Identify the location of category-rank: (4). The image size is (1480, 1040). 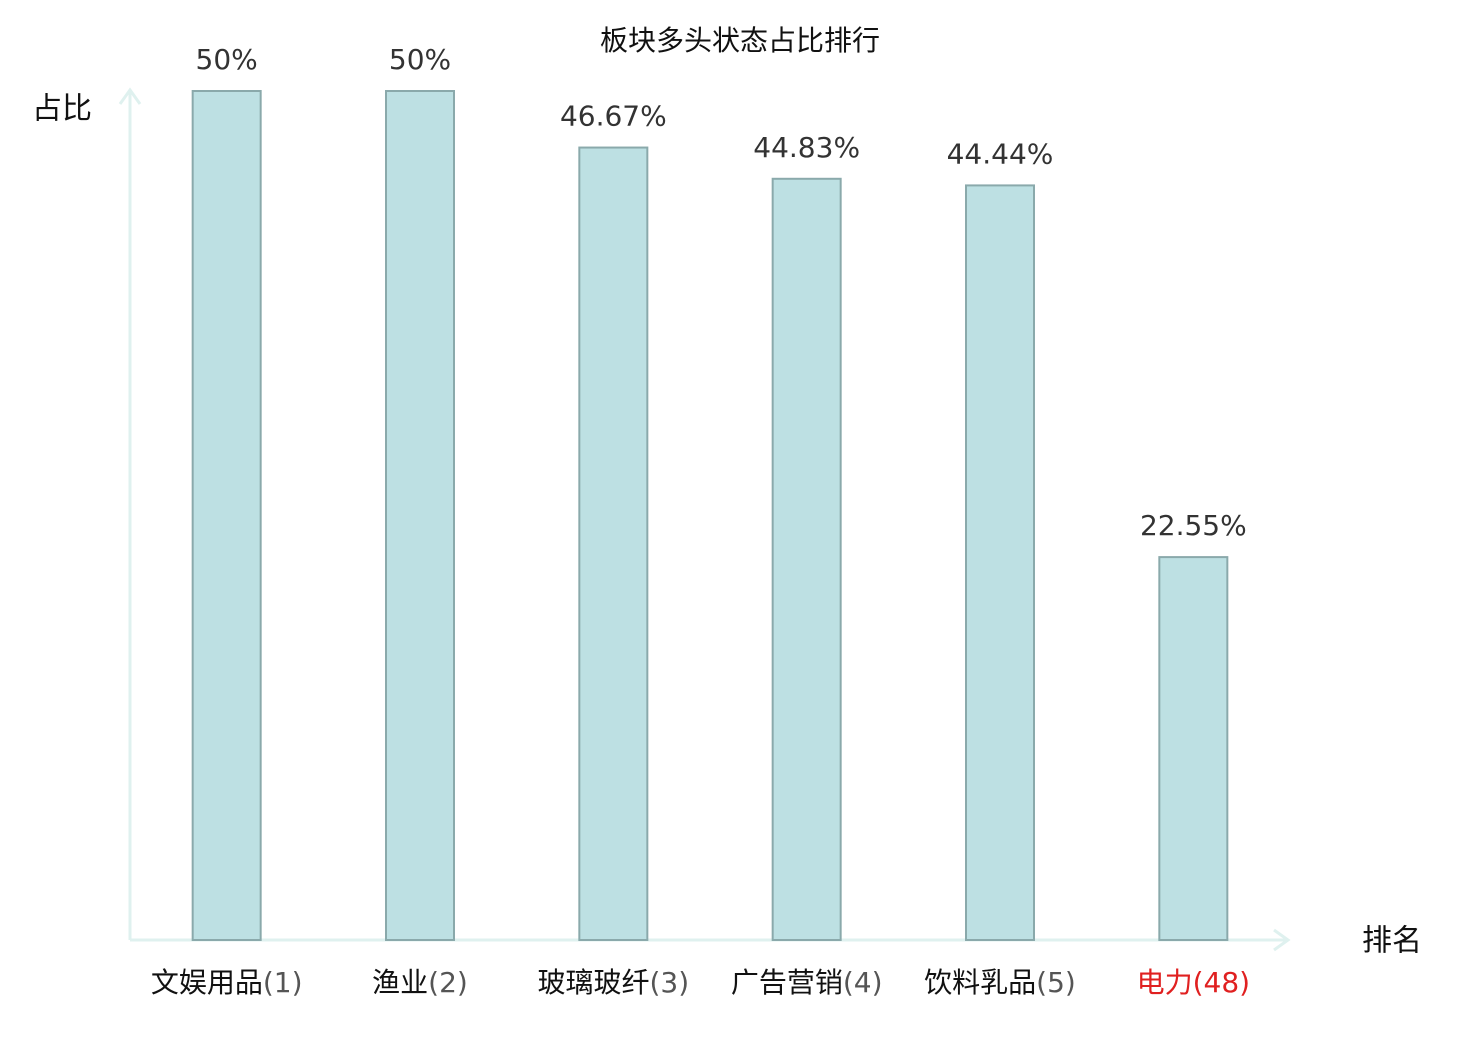
(863, 982).